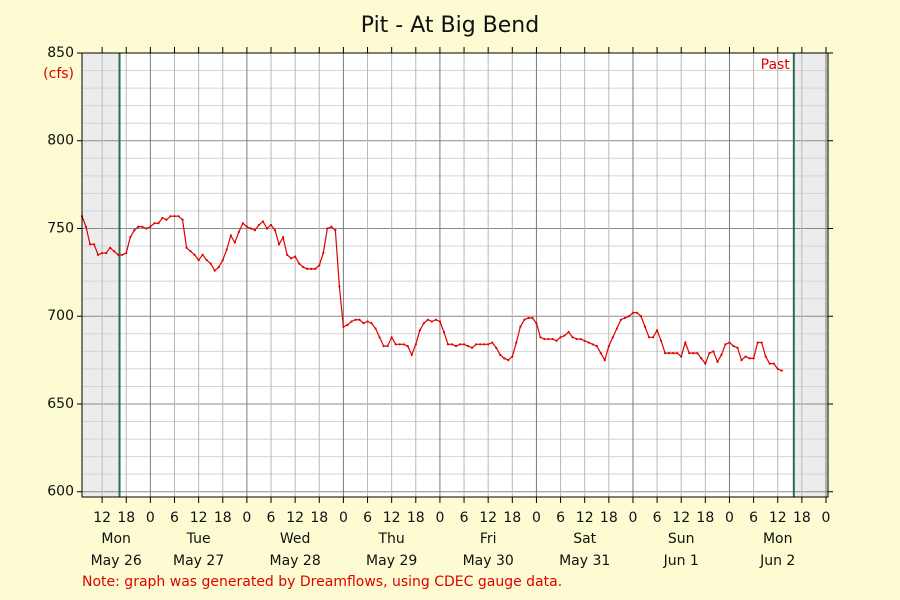  What do you see at coordinates (101, 275) in the screenshot?
I see `shade-before` at bounding box center [101, 275].